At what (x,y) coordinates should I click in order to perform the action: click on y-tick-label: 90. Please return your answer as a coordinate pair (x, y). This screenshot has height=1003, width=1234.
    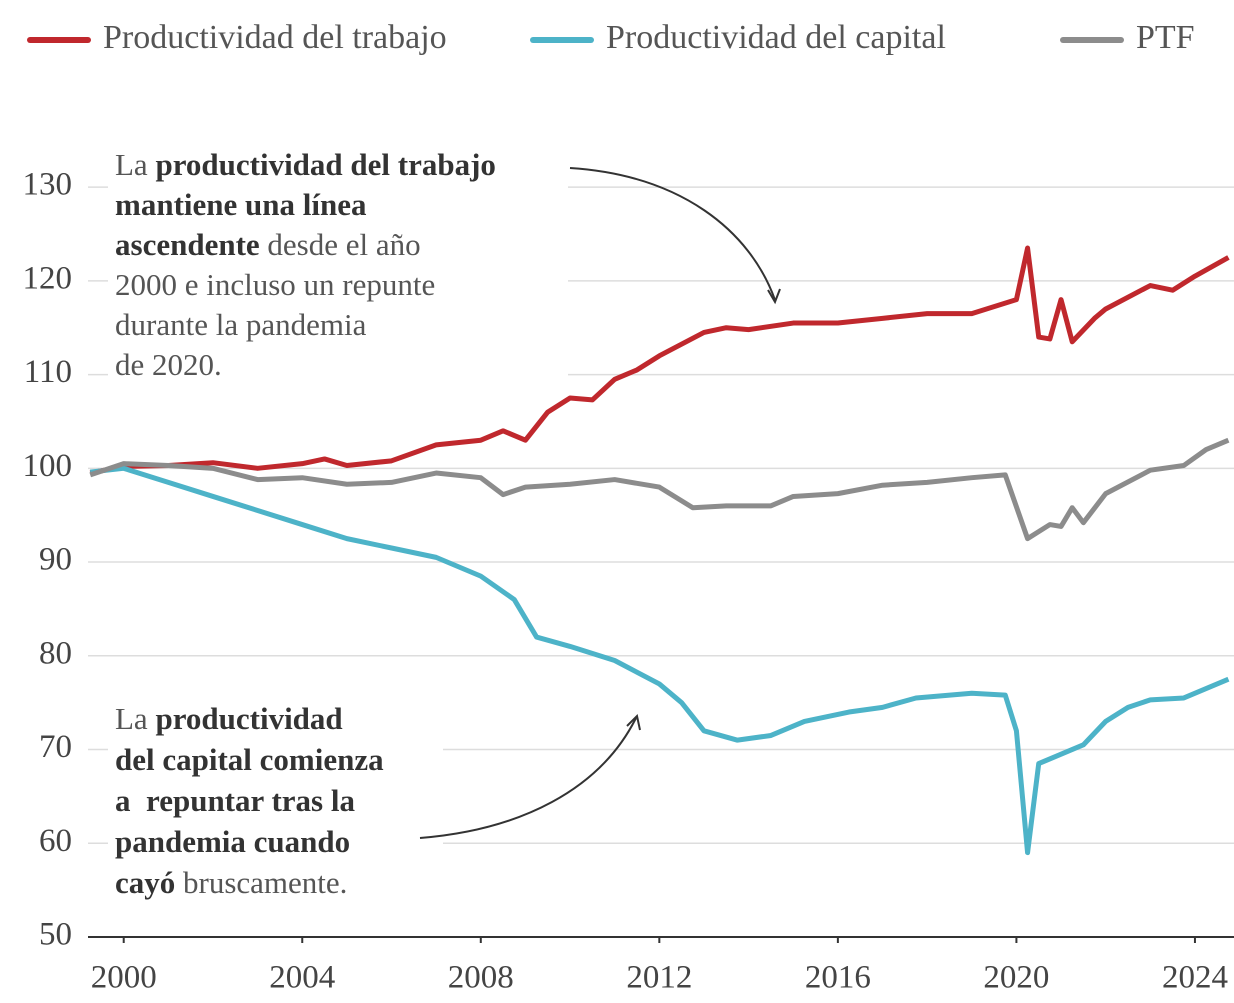
    Looking at the image, I should click on (55, 560).